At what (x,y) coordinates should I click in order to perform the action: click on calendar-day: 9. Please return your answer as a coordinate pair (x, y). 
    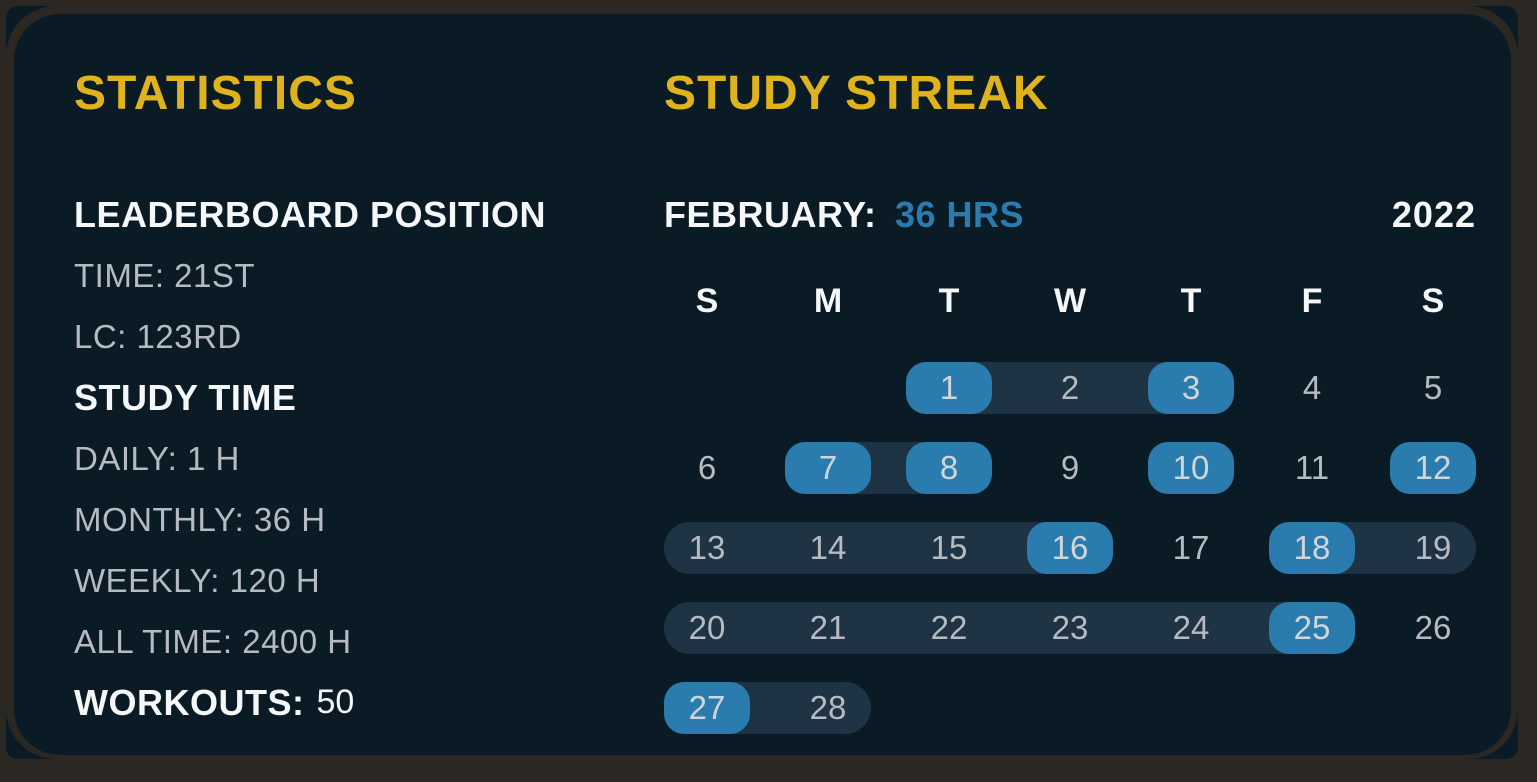
    Looking at the image, I should click on (1070, 467).